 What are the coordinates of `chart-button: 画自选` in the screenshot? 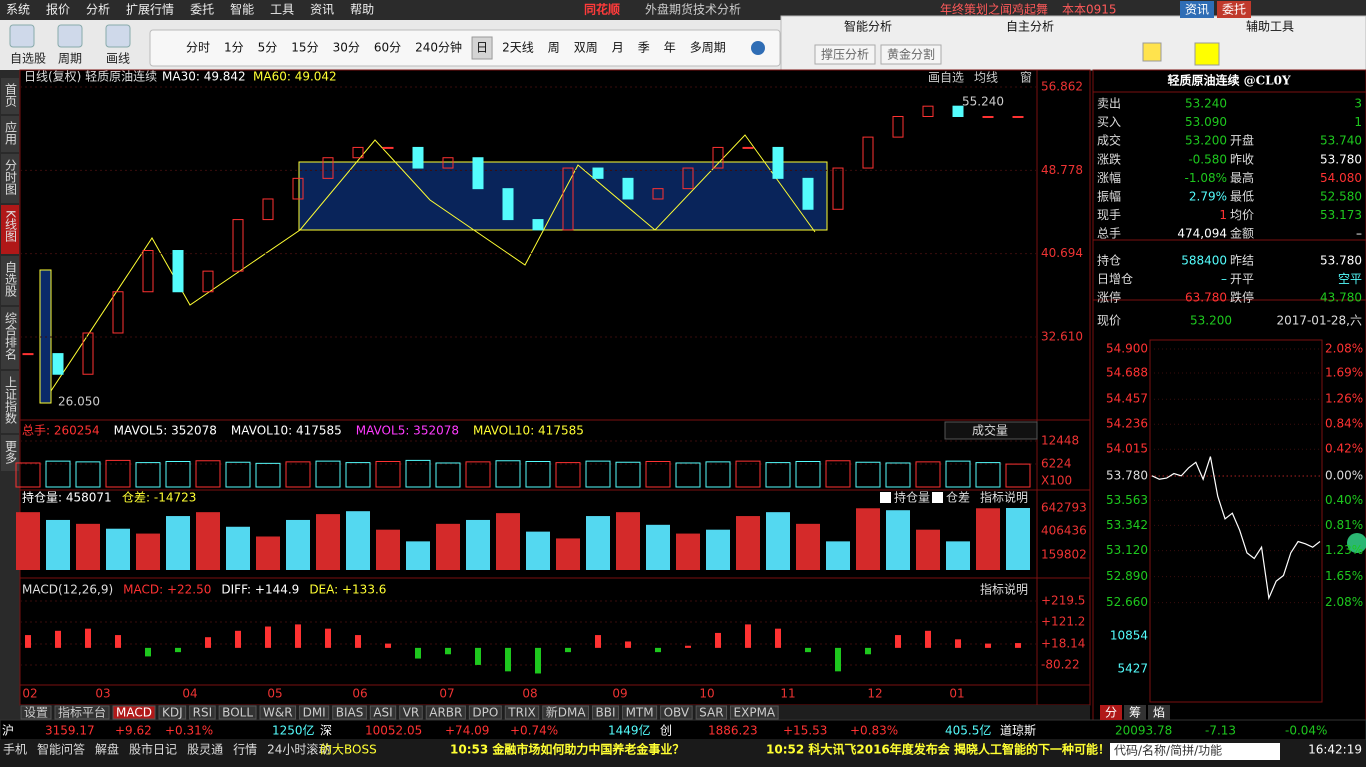 It's located at (946, 78).